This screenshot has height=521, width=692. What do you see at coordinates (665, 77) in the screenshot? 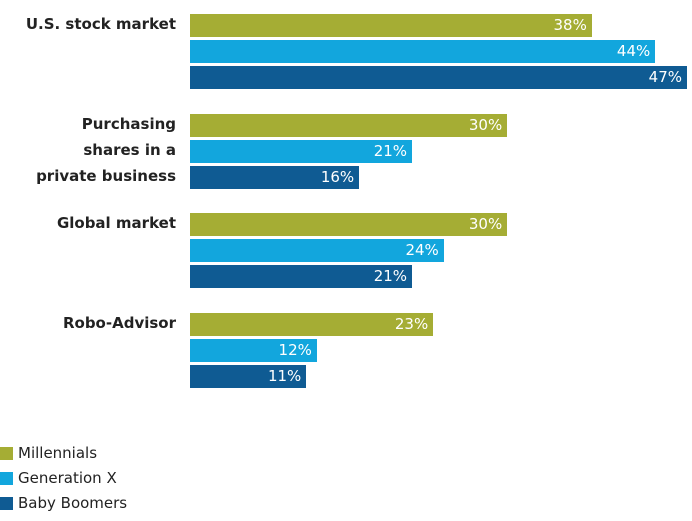
I see `value-label: 47%` at bounding box center [665, 77].